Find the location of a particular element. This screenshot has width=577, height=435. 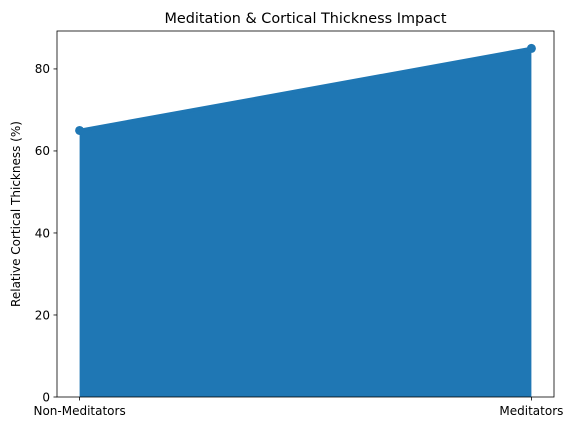

y-axis: 0 20 40 60 80 is located at coordinates (46, 233).